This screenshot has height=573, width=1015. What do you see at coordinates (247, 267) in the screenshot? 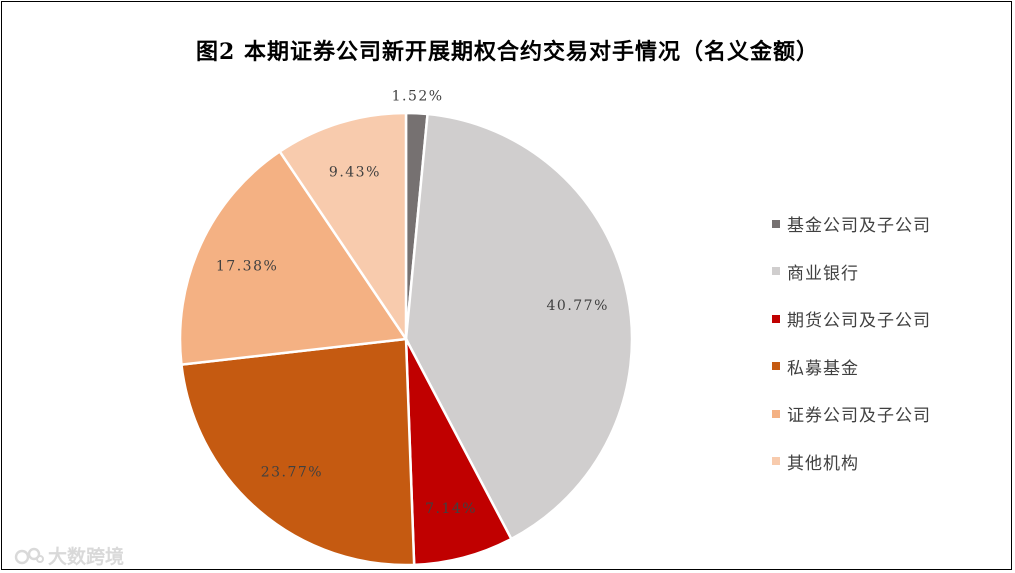
I see `pie-data-label-4: 17.38%` at bounding box center [247, 267].